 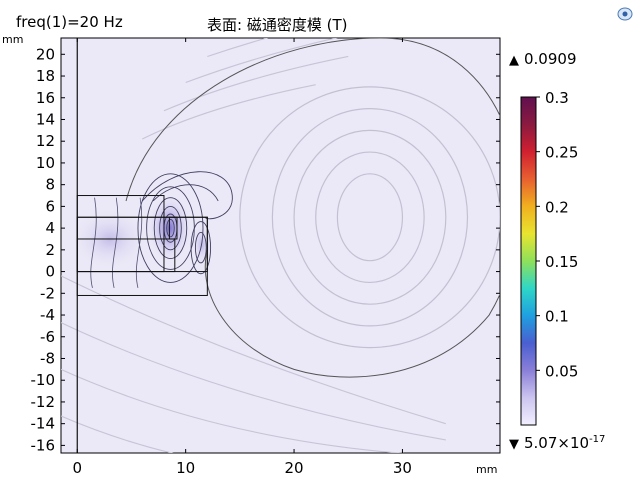 I want to click on y-tick-label: 6, so click(x=50, y=206).